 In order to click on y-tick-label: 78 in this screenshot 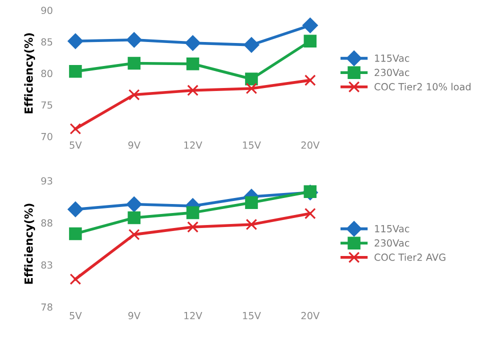, I will do `click(46, 307)`.